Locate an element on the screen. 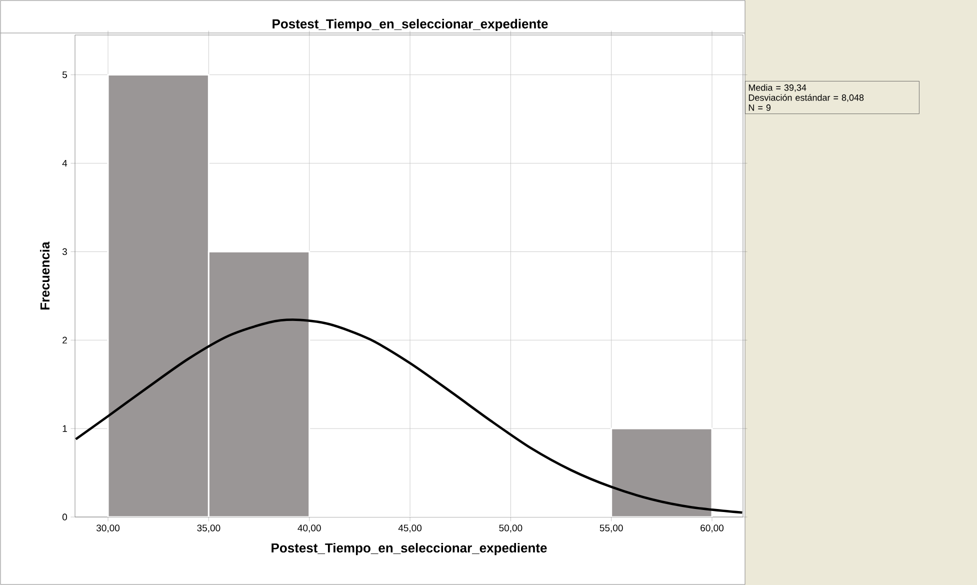 The height and width of the screenshot is (585, 977). x-tick-label: 60,00 is located at coordinates (712, 528).